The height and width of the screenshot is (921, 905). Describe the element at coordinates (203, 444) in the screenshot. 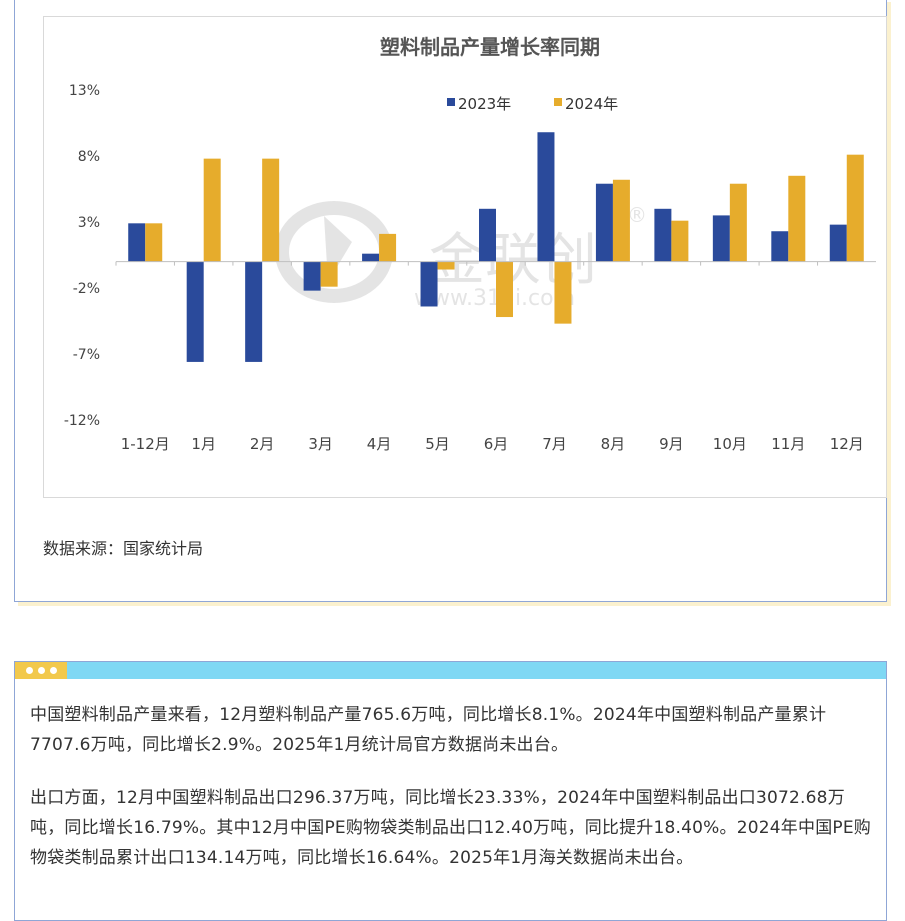

I see `x-tick-label: 1月` at that location.